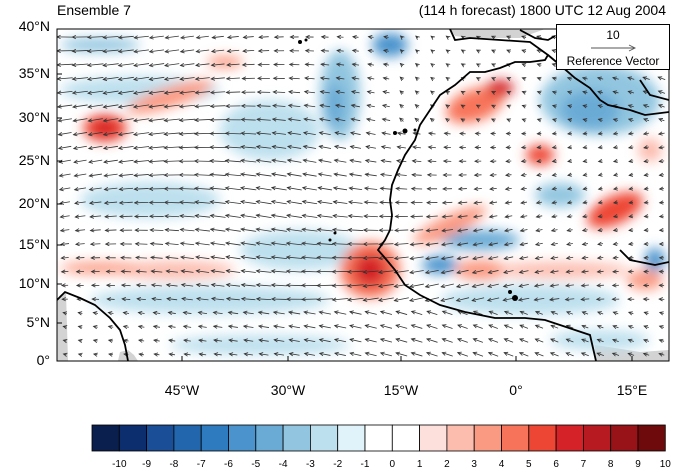 Image resolution: width=673 pixels, height=471 pixels. I want to click on forecast-time-title: (114 h forecast) 1800 UTC 12 Aug 2004, so click(542, 10).